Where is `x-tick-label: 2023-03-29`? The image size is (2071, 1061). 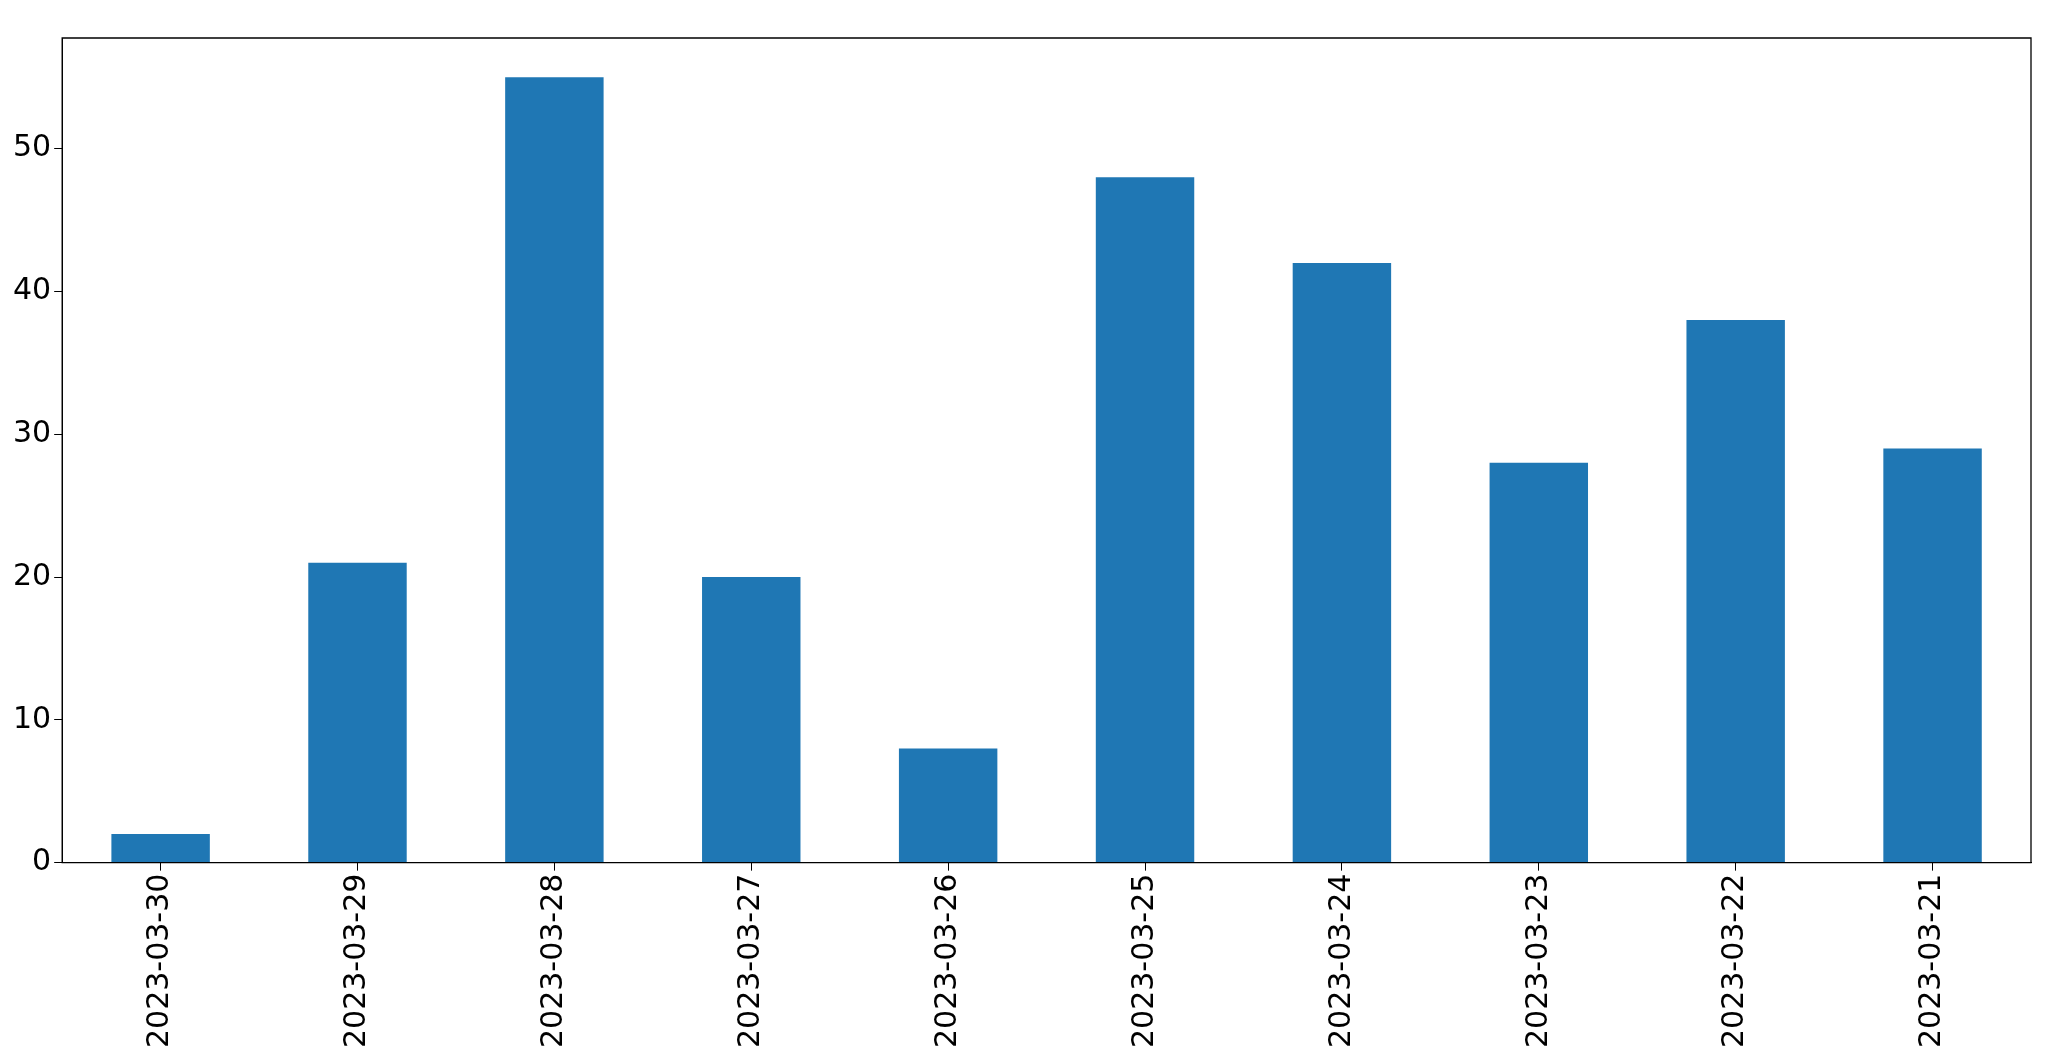 x-tick-label: 2023-03-29 is located at coordinates (355, 961).